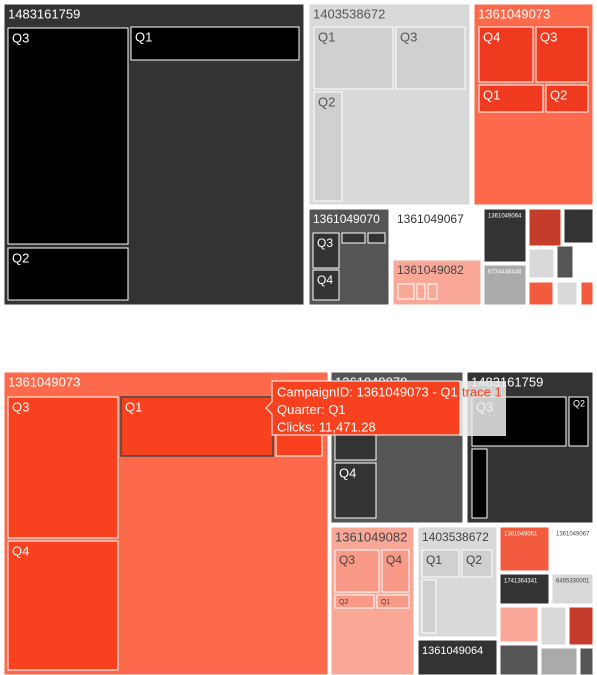  What do you see at coordinates (505, 273) in the screenshot?
I see `tile-label: 6734446448` at bounding box center [505, 273].